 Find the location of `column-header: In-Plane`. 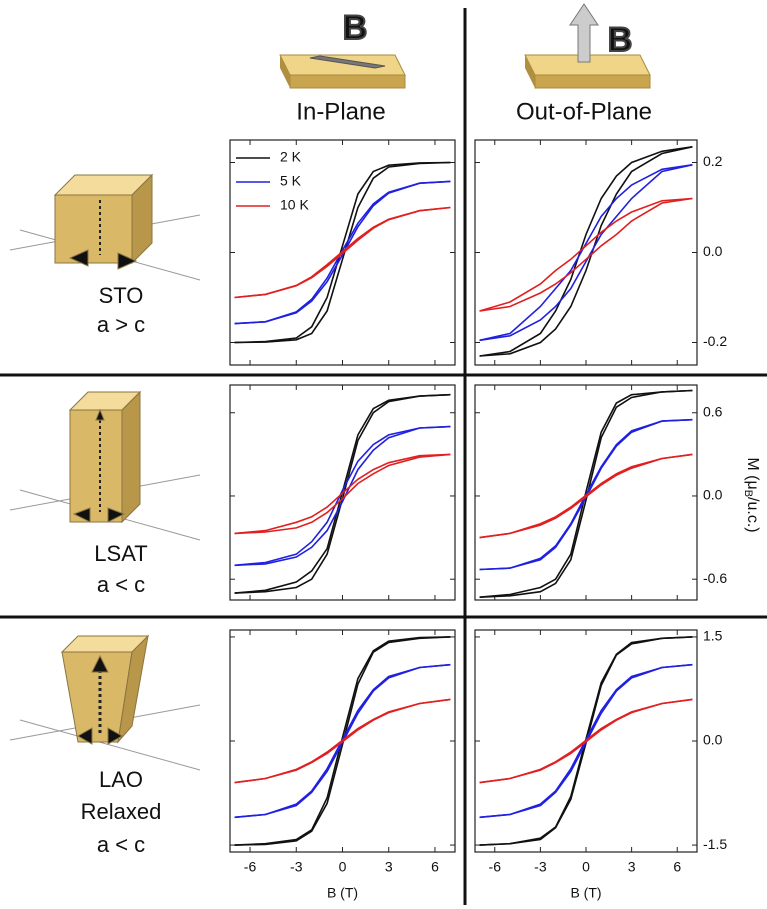

column-header: In-Plane is located at coordinates (340, 111).